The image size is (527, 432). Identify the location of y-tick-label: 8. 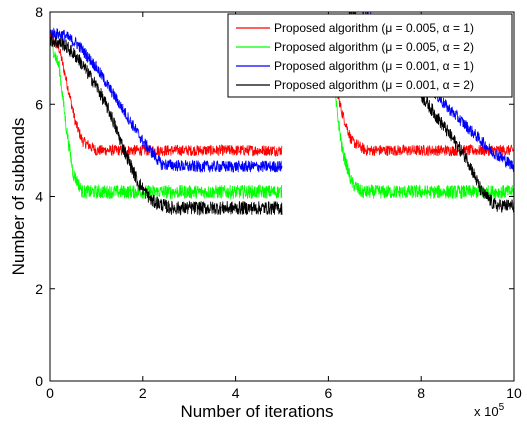
(39, 12).